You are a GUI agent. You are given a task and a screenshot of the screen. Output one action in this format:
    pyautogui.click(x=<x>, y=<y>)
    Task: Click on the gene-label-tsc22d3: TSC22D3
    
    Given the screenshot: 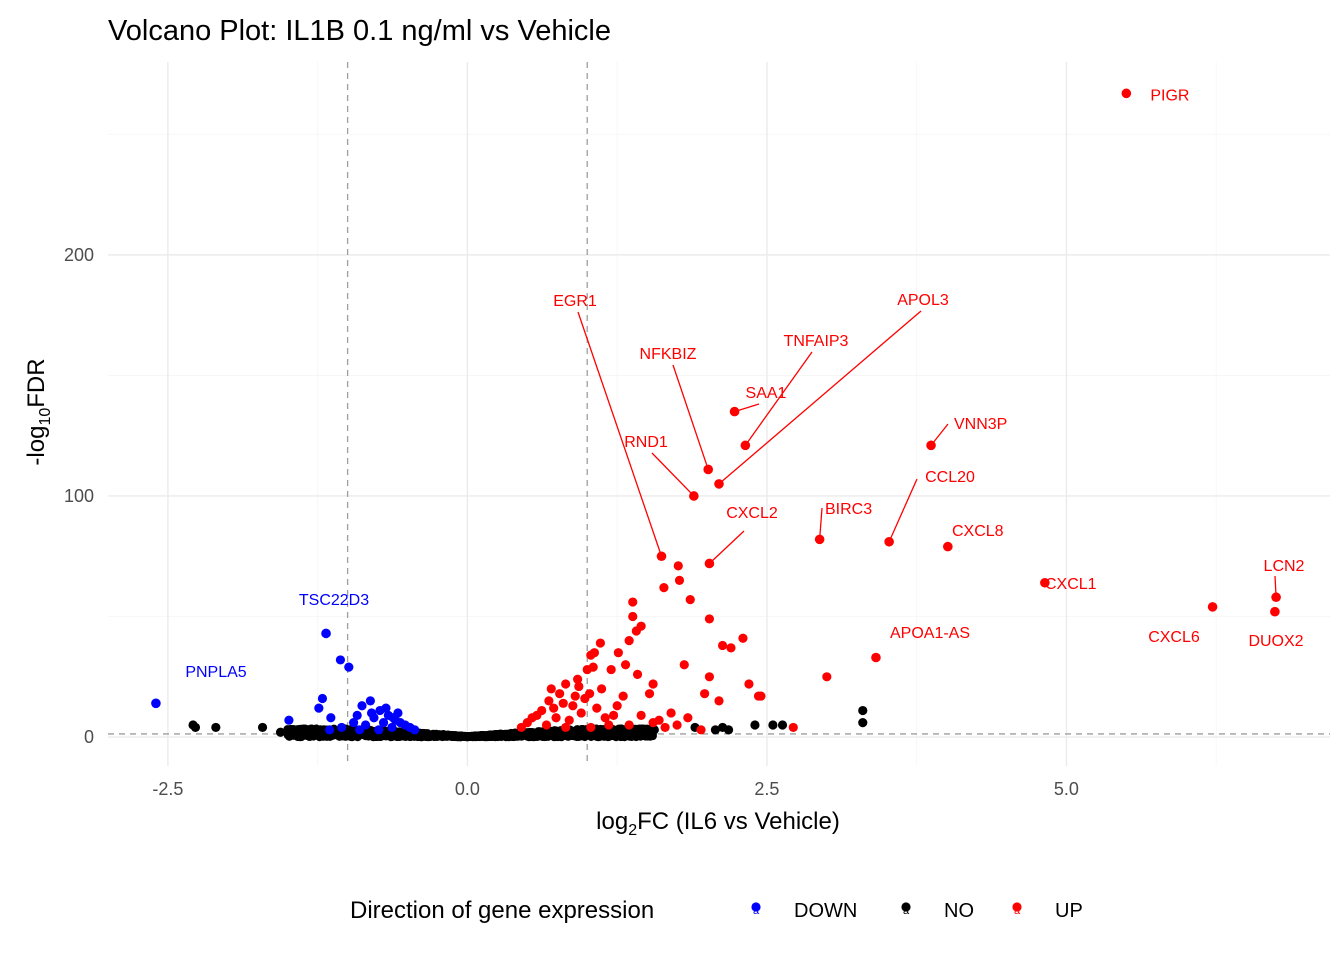 What is the action you would take?
    pyautogui.click(x=334, y=600)
    